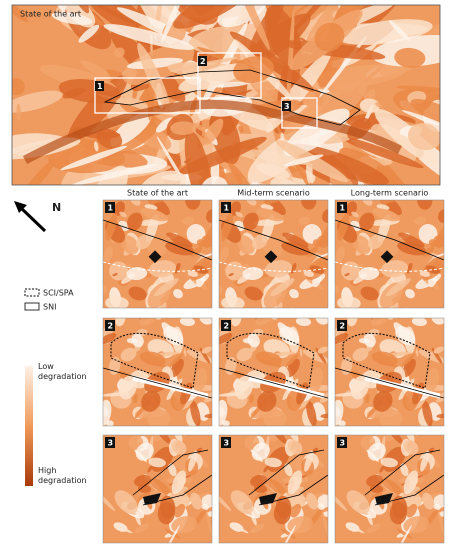 This screenshot has height=550, width=449. I want to click on legend-low: Low degradation, so click(62, 371).